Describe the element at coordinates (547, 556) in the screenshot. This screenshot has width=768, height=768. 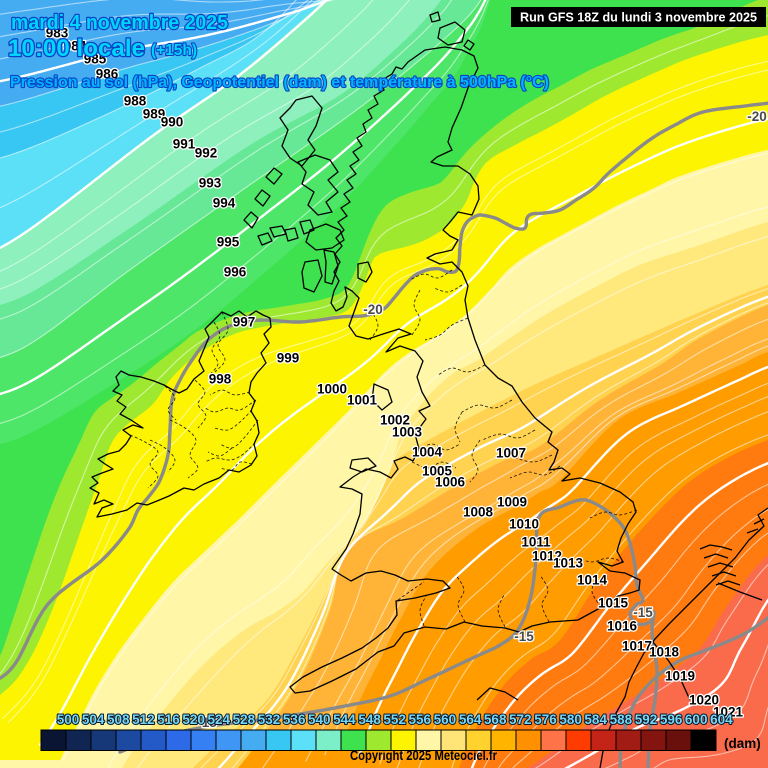
I see `svg-text: 1012` at that location.